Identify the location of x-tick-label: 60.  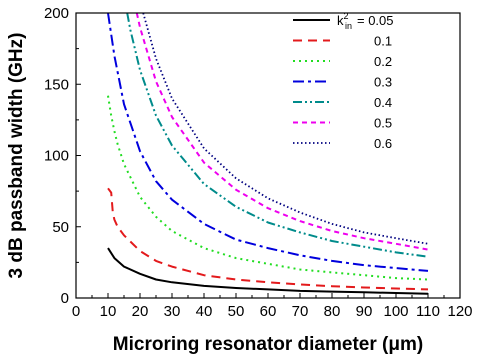
(268, 311).